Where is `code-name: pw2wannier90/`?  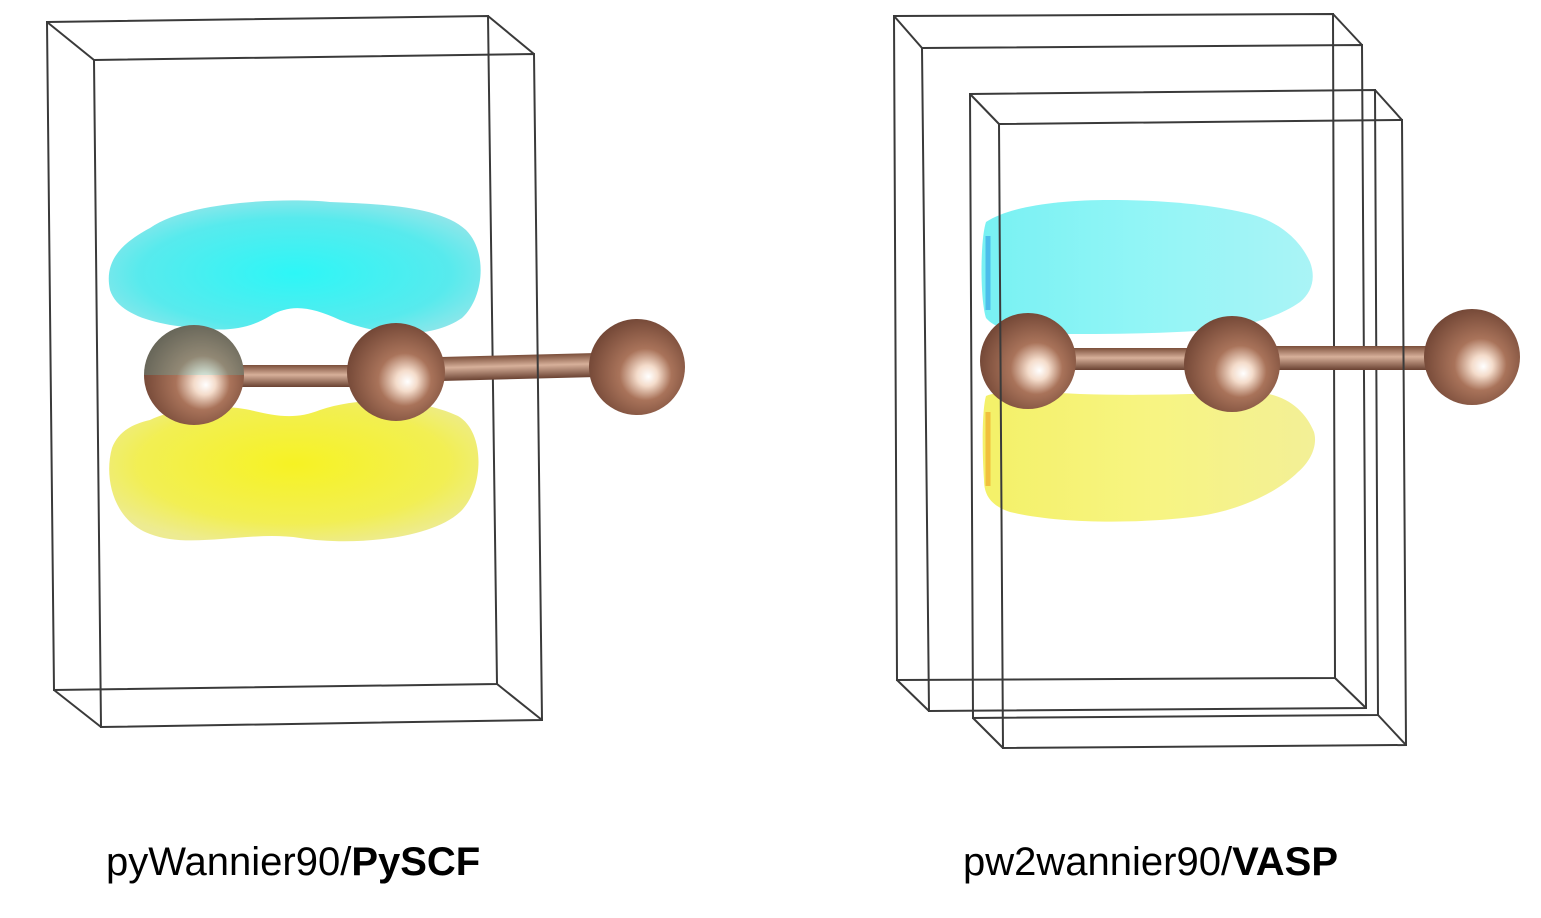 code-name: pw2wannier90/ is located at coordinates (1098, 862).